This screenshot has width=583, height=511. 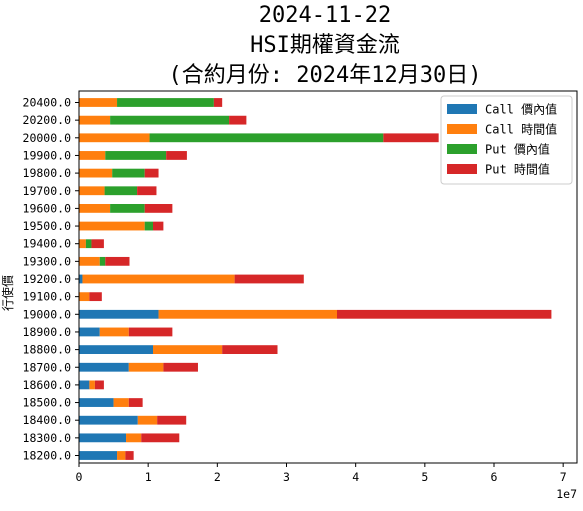 I want to click on chart-title-line-1: 2024-11-22, so click(x=325, y=15).